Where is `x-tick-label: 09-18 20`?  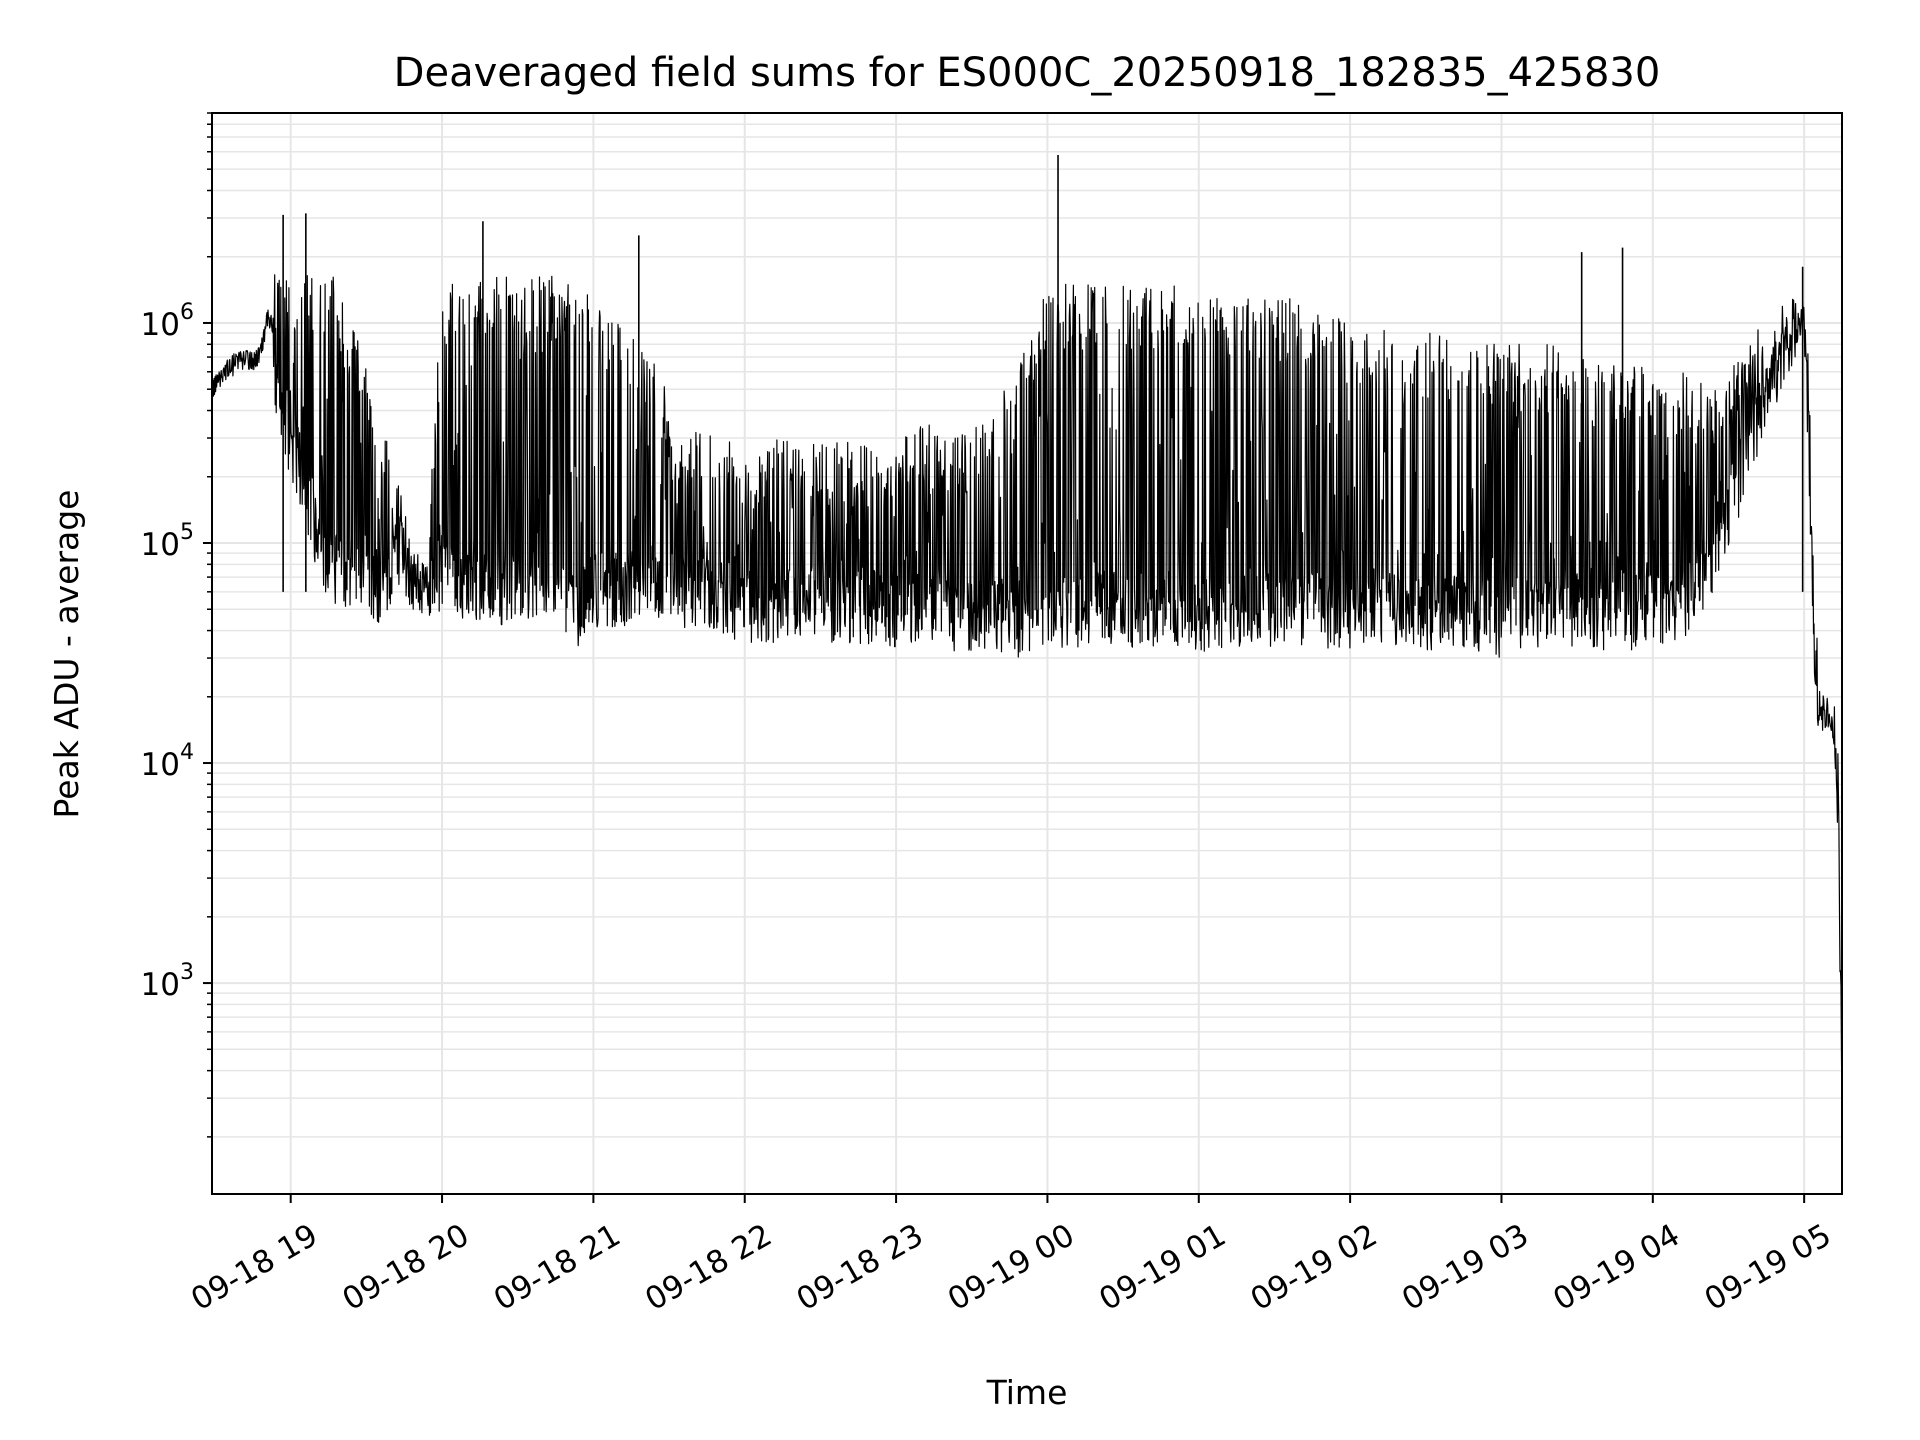
x-tick-label: 09-18 20 is located at coordinates (406, 1267).